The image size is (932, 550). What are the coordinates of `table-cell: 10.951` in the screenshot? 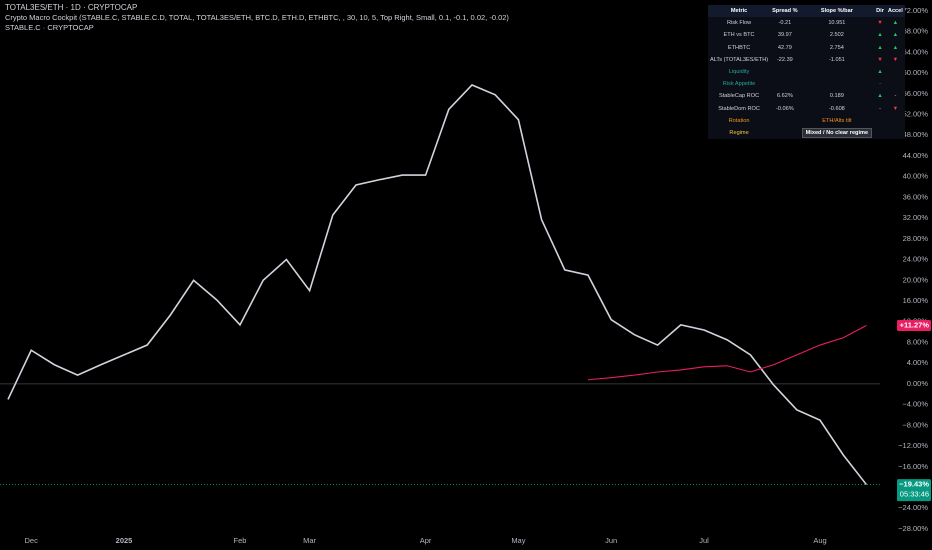 It's located at (837, 23).